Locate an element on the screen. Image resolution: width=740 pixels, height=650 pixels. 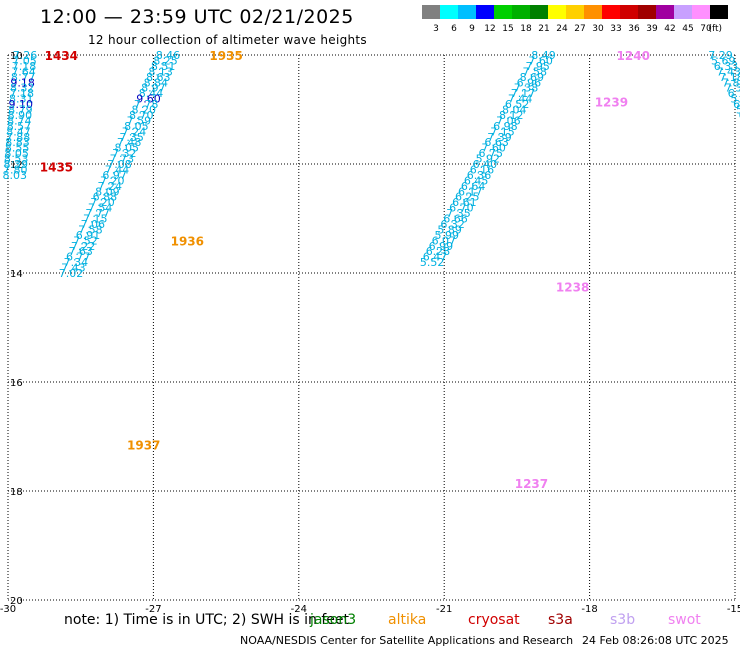
satellite-cryosat: cryosat is located at coordinates (494, 620).